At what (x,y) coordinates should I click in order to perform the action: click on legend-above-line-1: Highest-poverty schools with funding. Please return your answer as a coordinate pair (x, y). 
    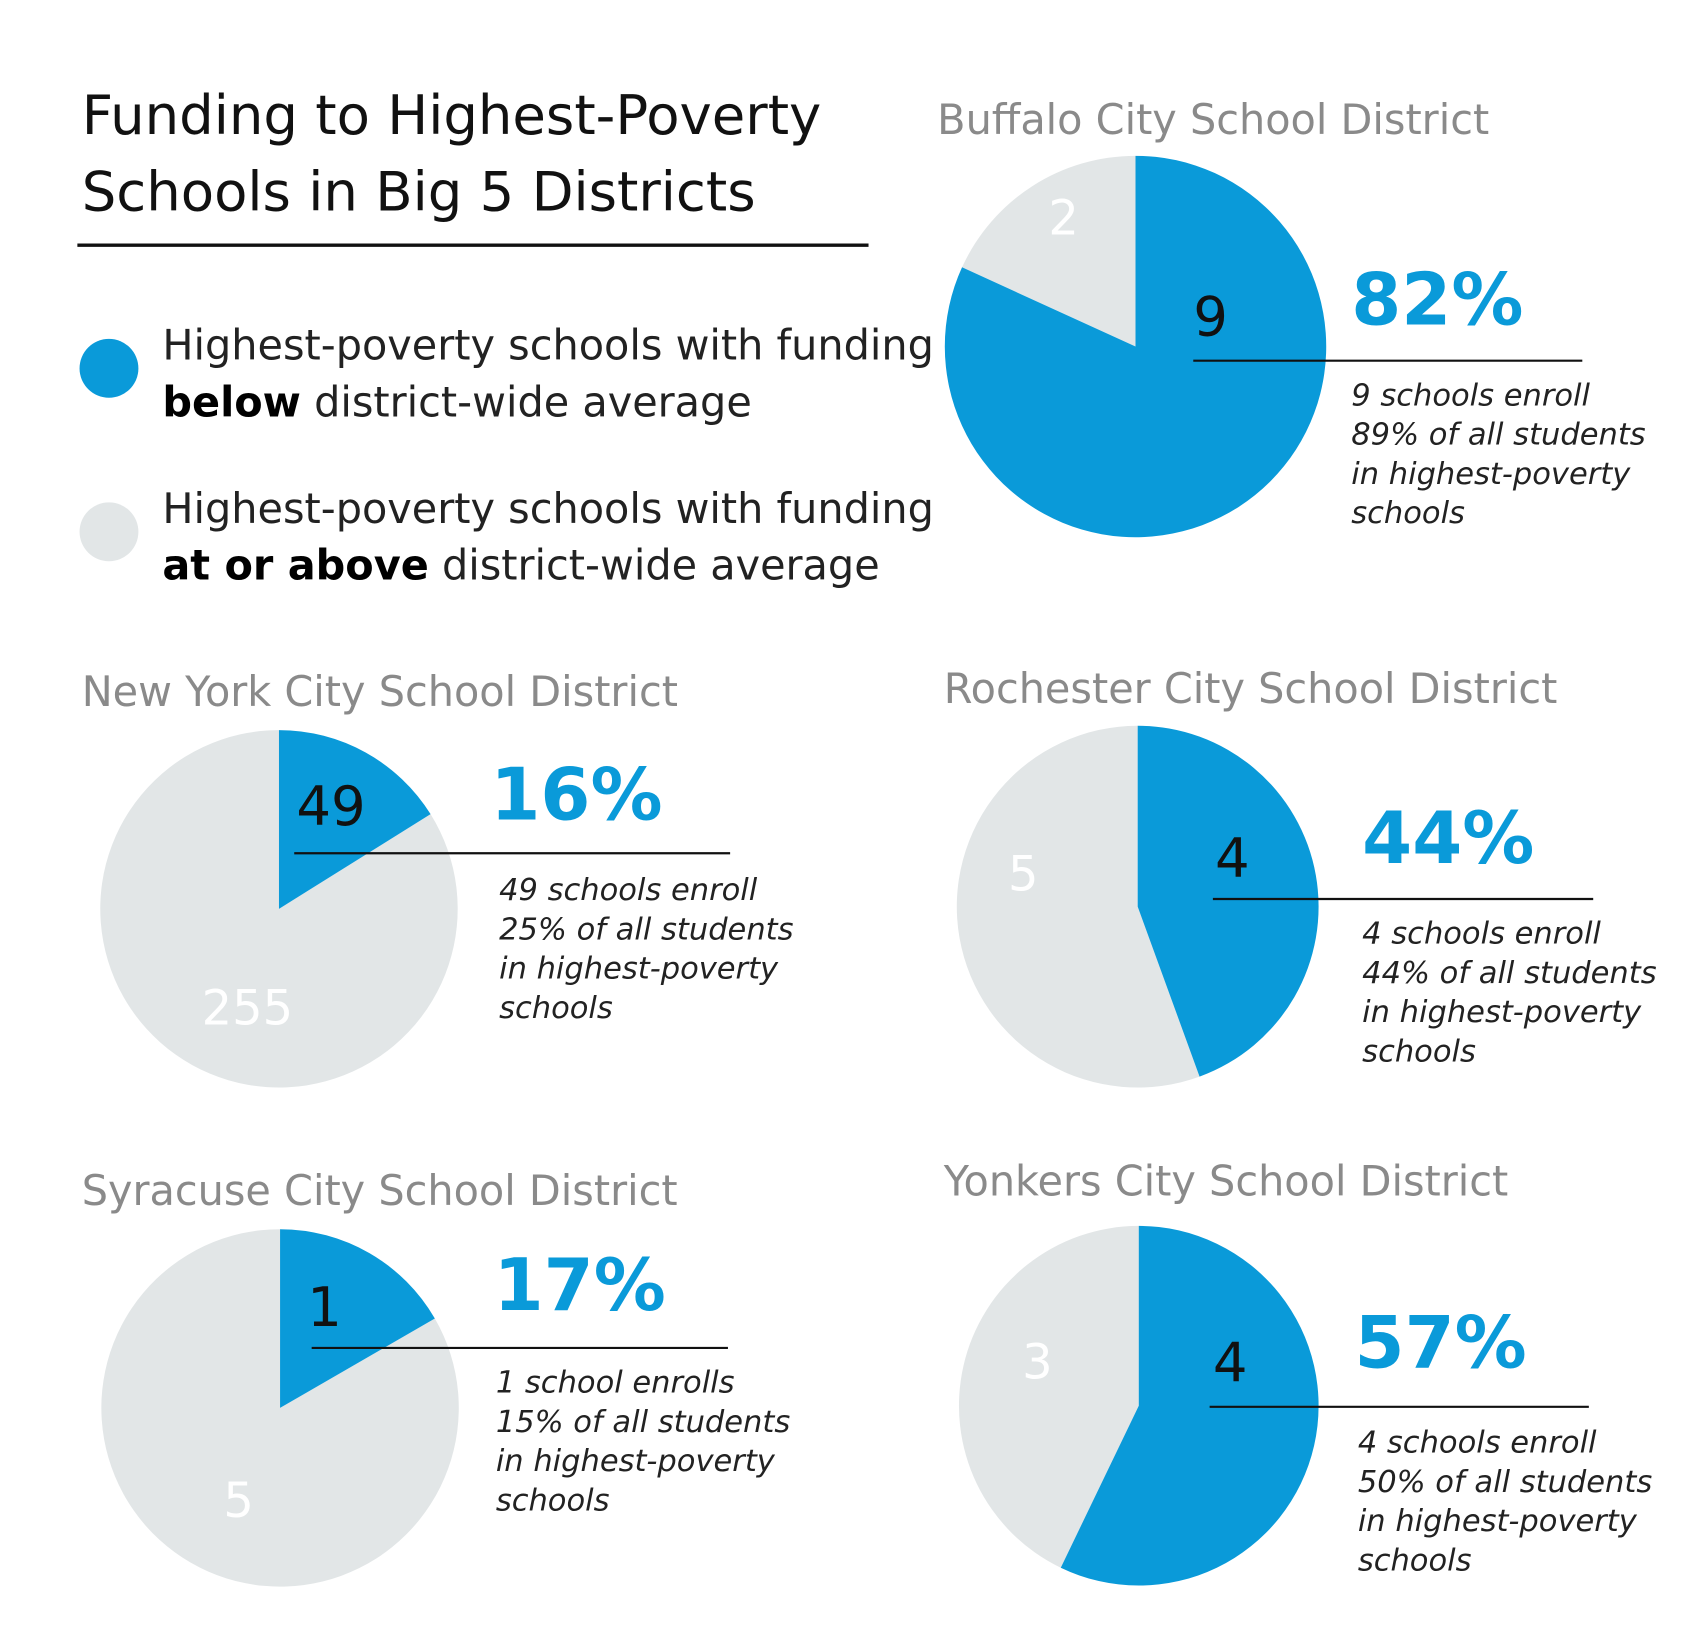
    Looking at the image, I should click on (548, 509).